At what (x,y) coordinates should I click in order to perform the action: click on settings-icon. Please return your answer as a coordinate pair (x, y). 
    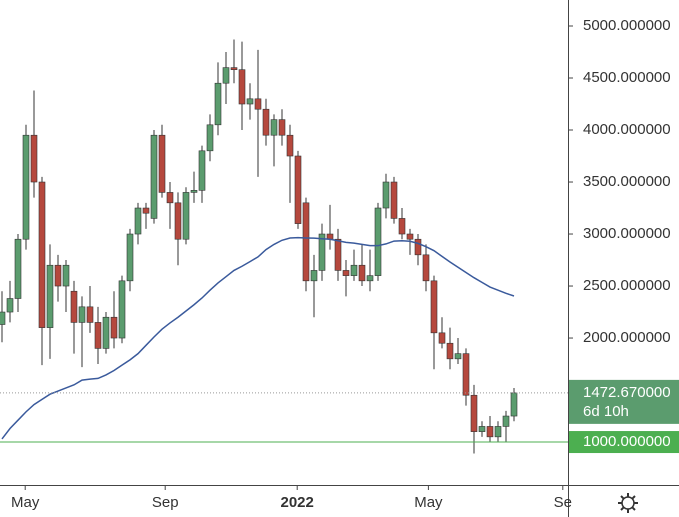
    Looking at the image, I should click on (628, 503).